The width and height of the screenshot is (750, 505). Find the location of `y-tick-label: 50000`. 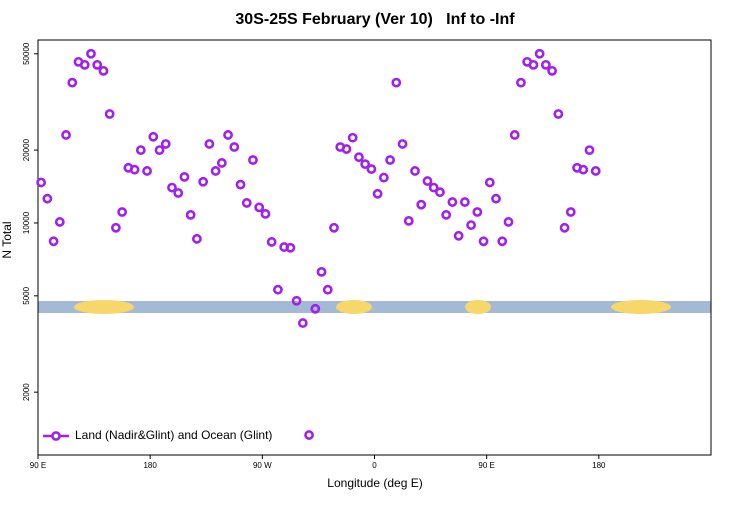

y-tick-label: 50000 is located at coordinates (26, 53).